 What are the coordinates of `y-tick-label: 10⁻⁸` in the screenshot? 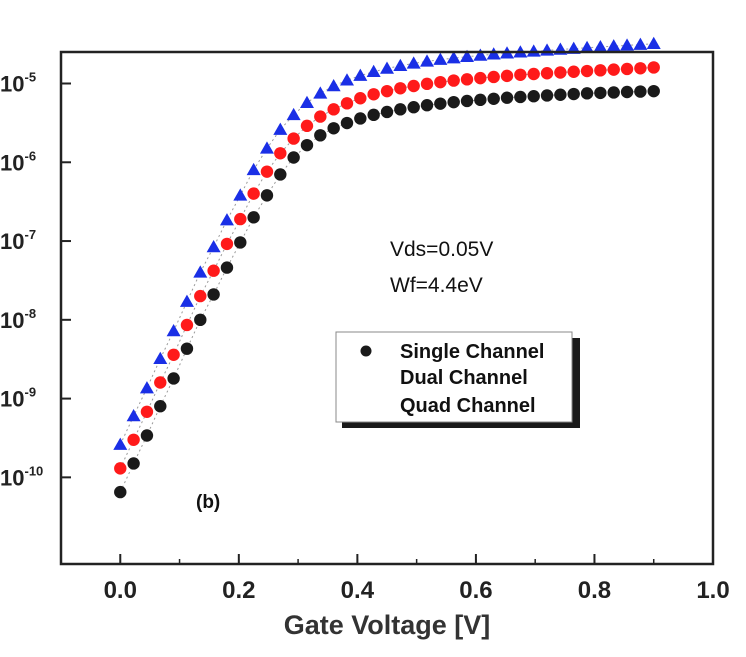 It's located at (18, 319).